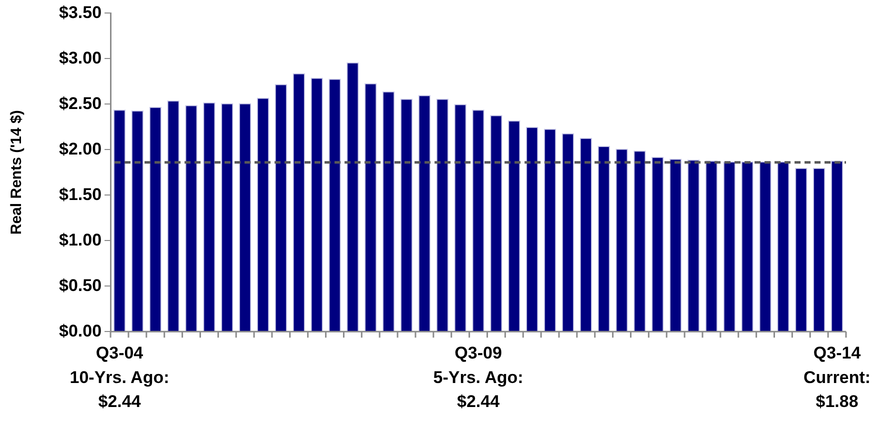  Describe the element at coordinates (80, 58) in the screenshot. I see `y-tick-label: $3.00` at that location.